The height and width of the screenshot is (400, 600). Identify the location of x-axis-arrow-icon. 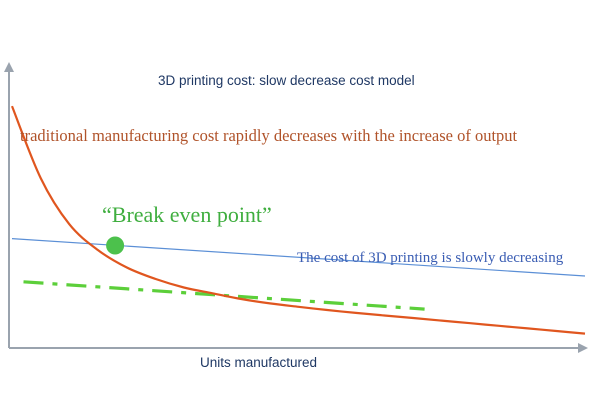
(583, 348).